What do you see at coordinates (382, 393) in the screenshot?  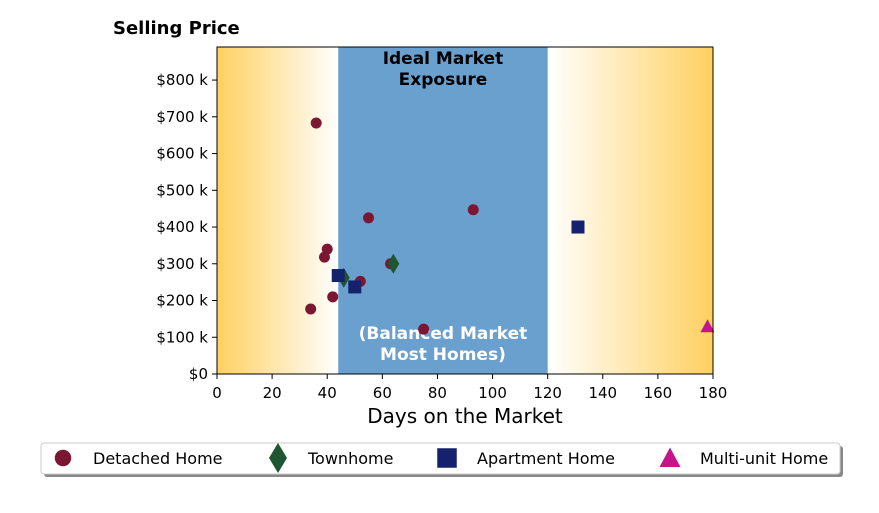 I see `x-tick-label: 60` at bounding box center [382, 393].